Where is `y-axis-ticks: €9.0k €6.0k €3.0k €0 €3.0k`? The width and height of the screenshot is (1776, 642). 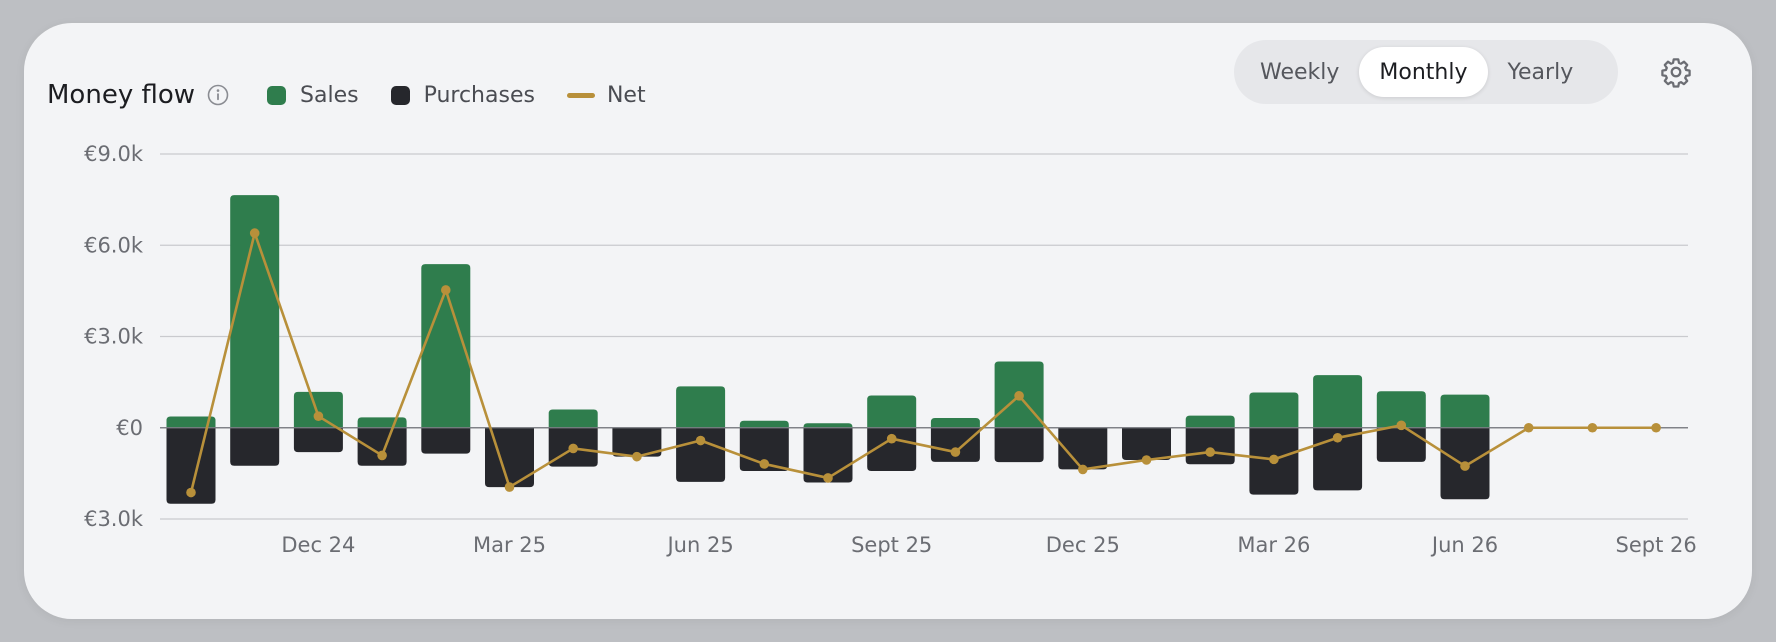 y-axis-ticks: €9.0k €6.0k €3.0k €0 €3.0k is located at coordinates (114, 336).